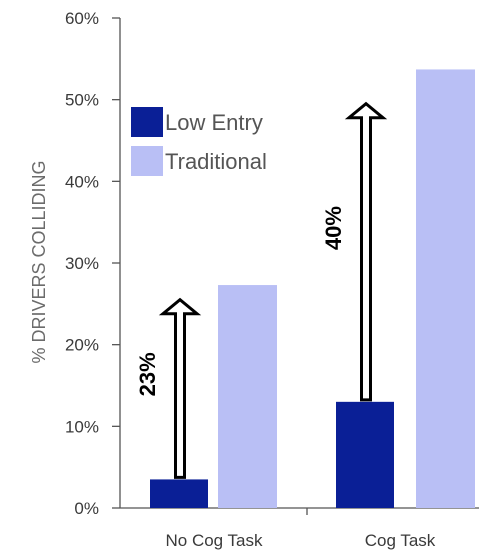  What do you see at coordinates (82, 181) in the screenshot?
I see `y-tick-label: 40%` at bounding box center [82, 181].